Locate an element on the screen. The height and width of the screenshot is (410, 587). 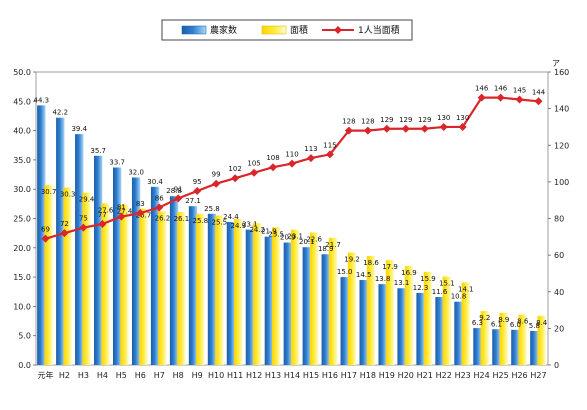
data-label-per-person: 102 is located at coordinates (234, 169).